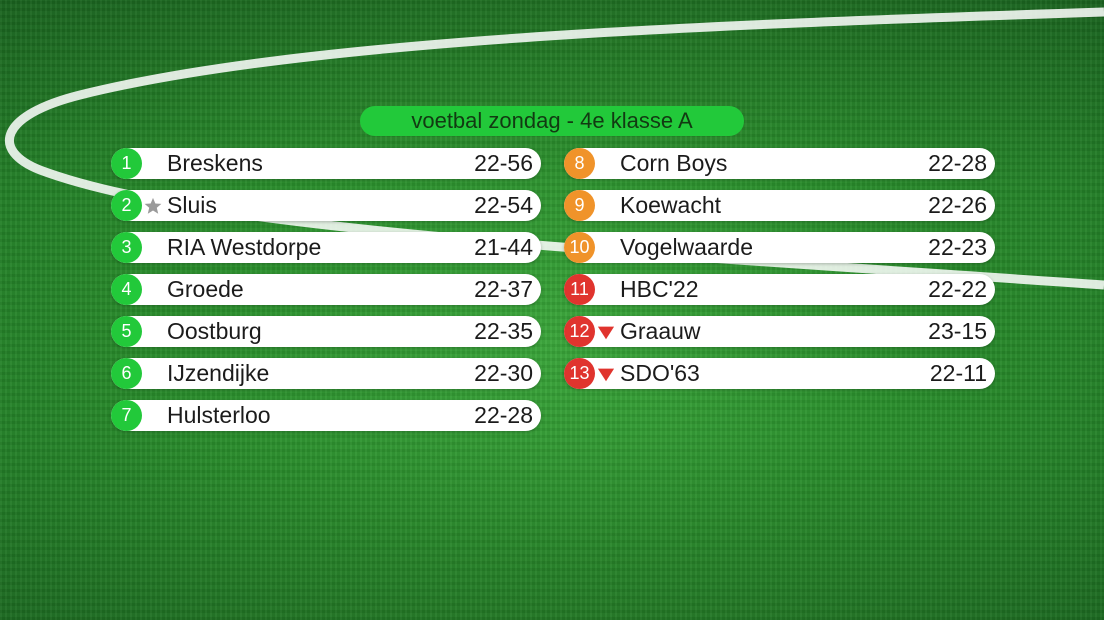 The width and height of the screenshot is (1104, 620). I want to click on standing-row: 5 Oostburg 22-35, so click(326, 331).